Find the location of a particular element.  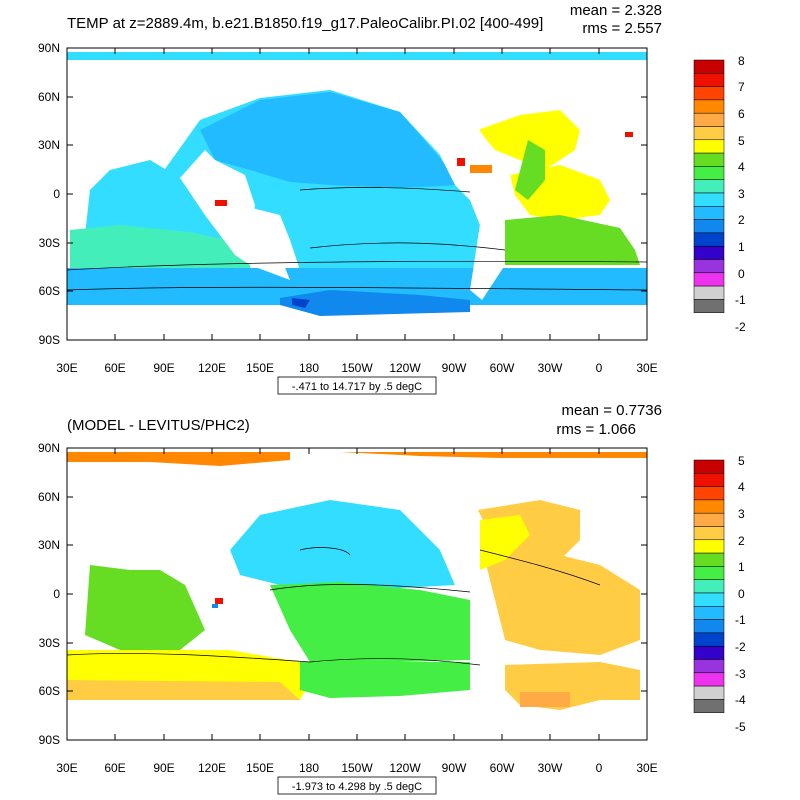

colorbar-labels: 8 7 6 5 4 3 2 1 0 -1 -2 is located at coordinates (740, 194).